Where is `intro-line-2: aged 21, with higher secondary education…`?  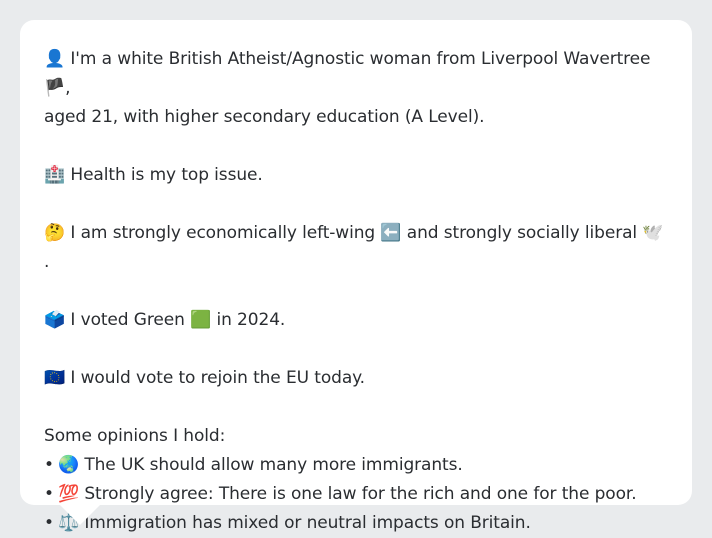
intro-line-2: aged 21, with higher secondary education… is located at coordinates (264, 117).